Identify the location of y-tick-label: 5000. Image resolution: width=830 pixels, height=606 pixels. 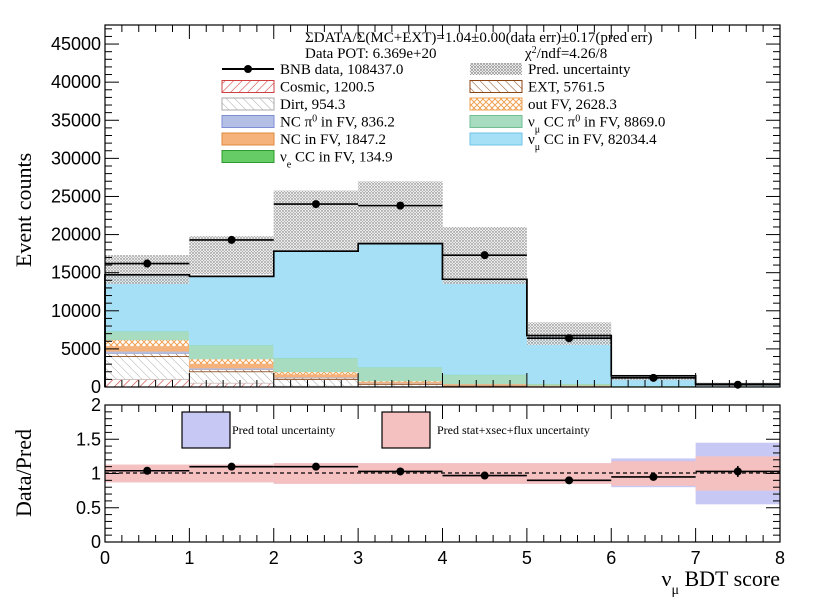
(81, 349).